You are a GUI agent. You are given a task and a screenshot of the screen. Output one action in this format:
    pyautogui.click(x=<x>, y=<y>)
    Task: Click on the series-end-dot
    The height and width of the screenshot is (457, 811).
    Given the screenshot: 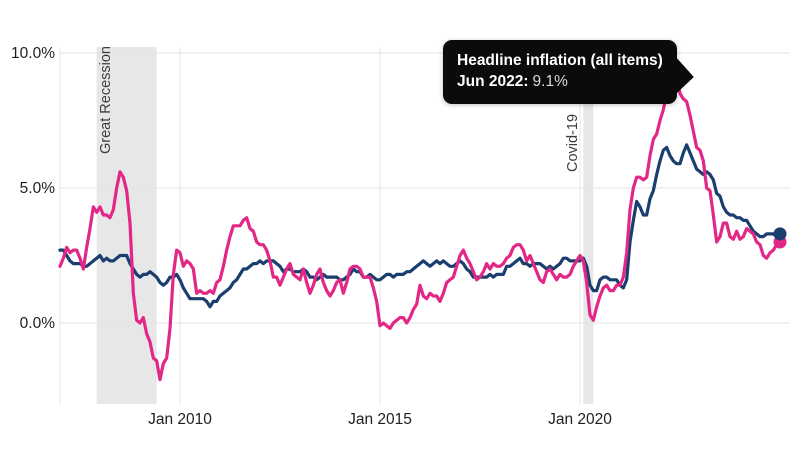 What is the action you would take?
    pyautogui.click(x=780, y=234)
    